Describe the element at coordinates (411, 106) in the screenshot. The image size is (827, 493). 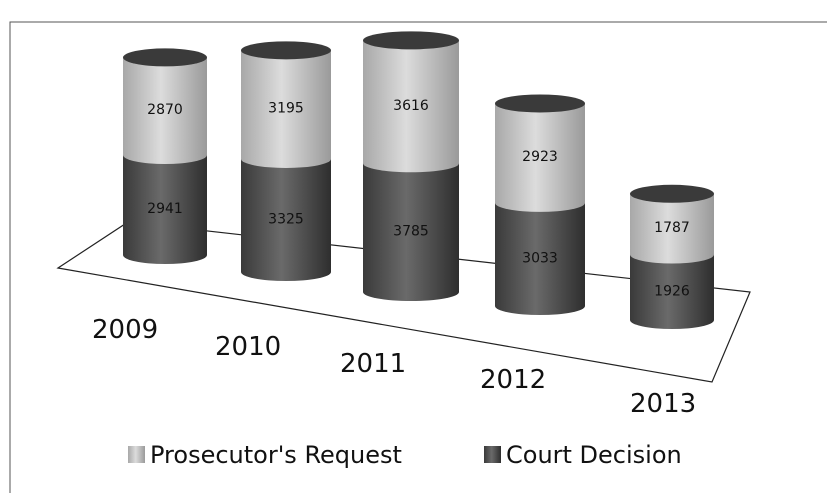
I see `data-label: 3616` at that location.